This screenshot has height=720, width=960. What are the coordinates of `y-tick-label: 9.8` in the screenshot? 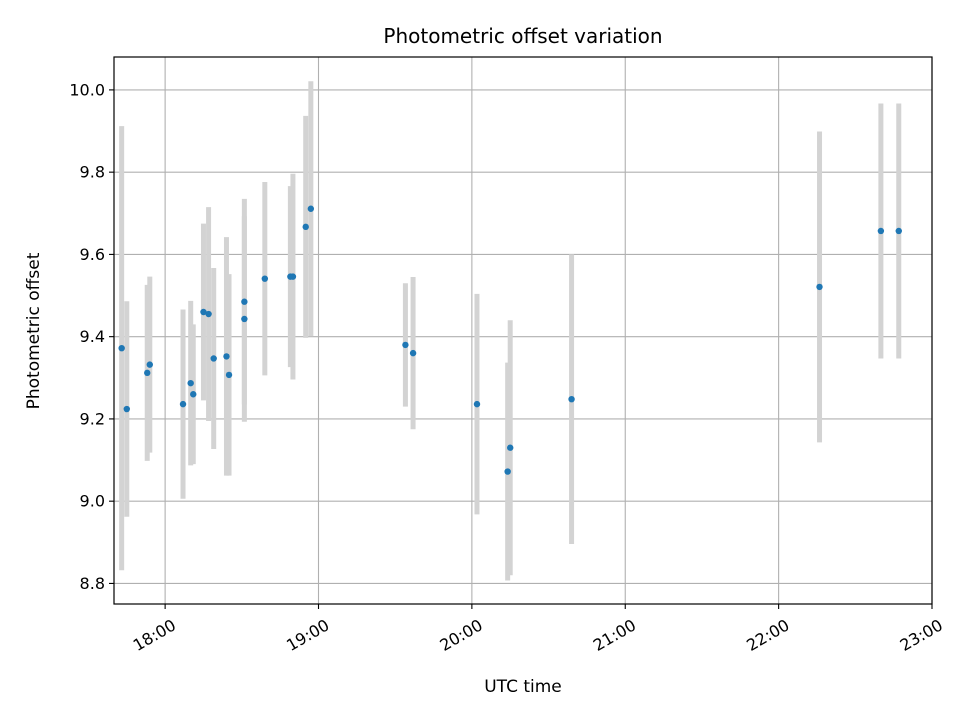 It's located at (92, 172).